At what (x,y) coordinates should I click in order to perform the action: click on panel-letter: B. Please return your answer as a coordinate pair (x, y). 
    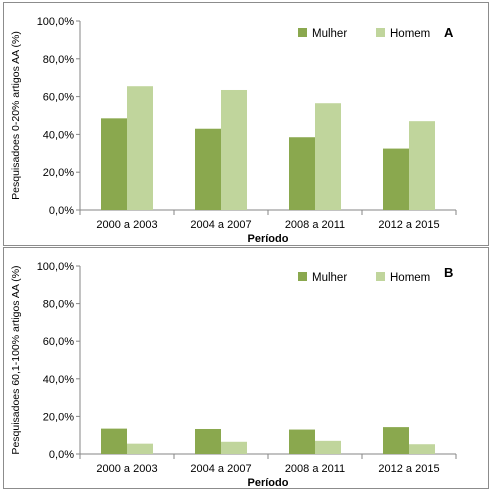
    Looking at the image, I should click on (448, 272).